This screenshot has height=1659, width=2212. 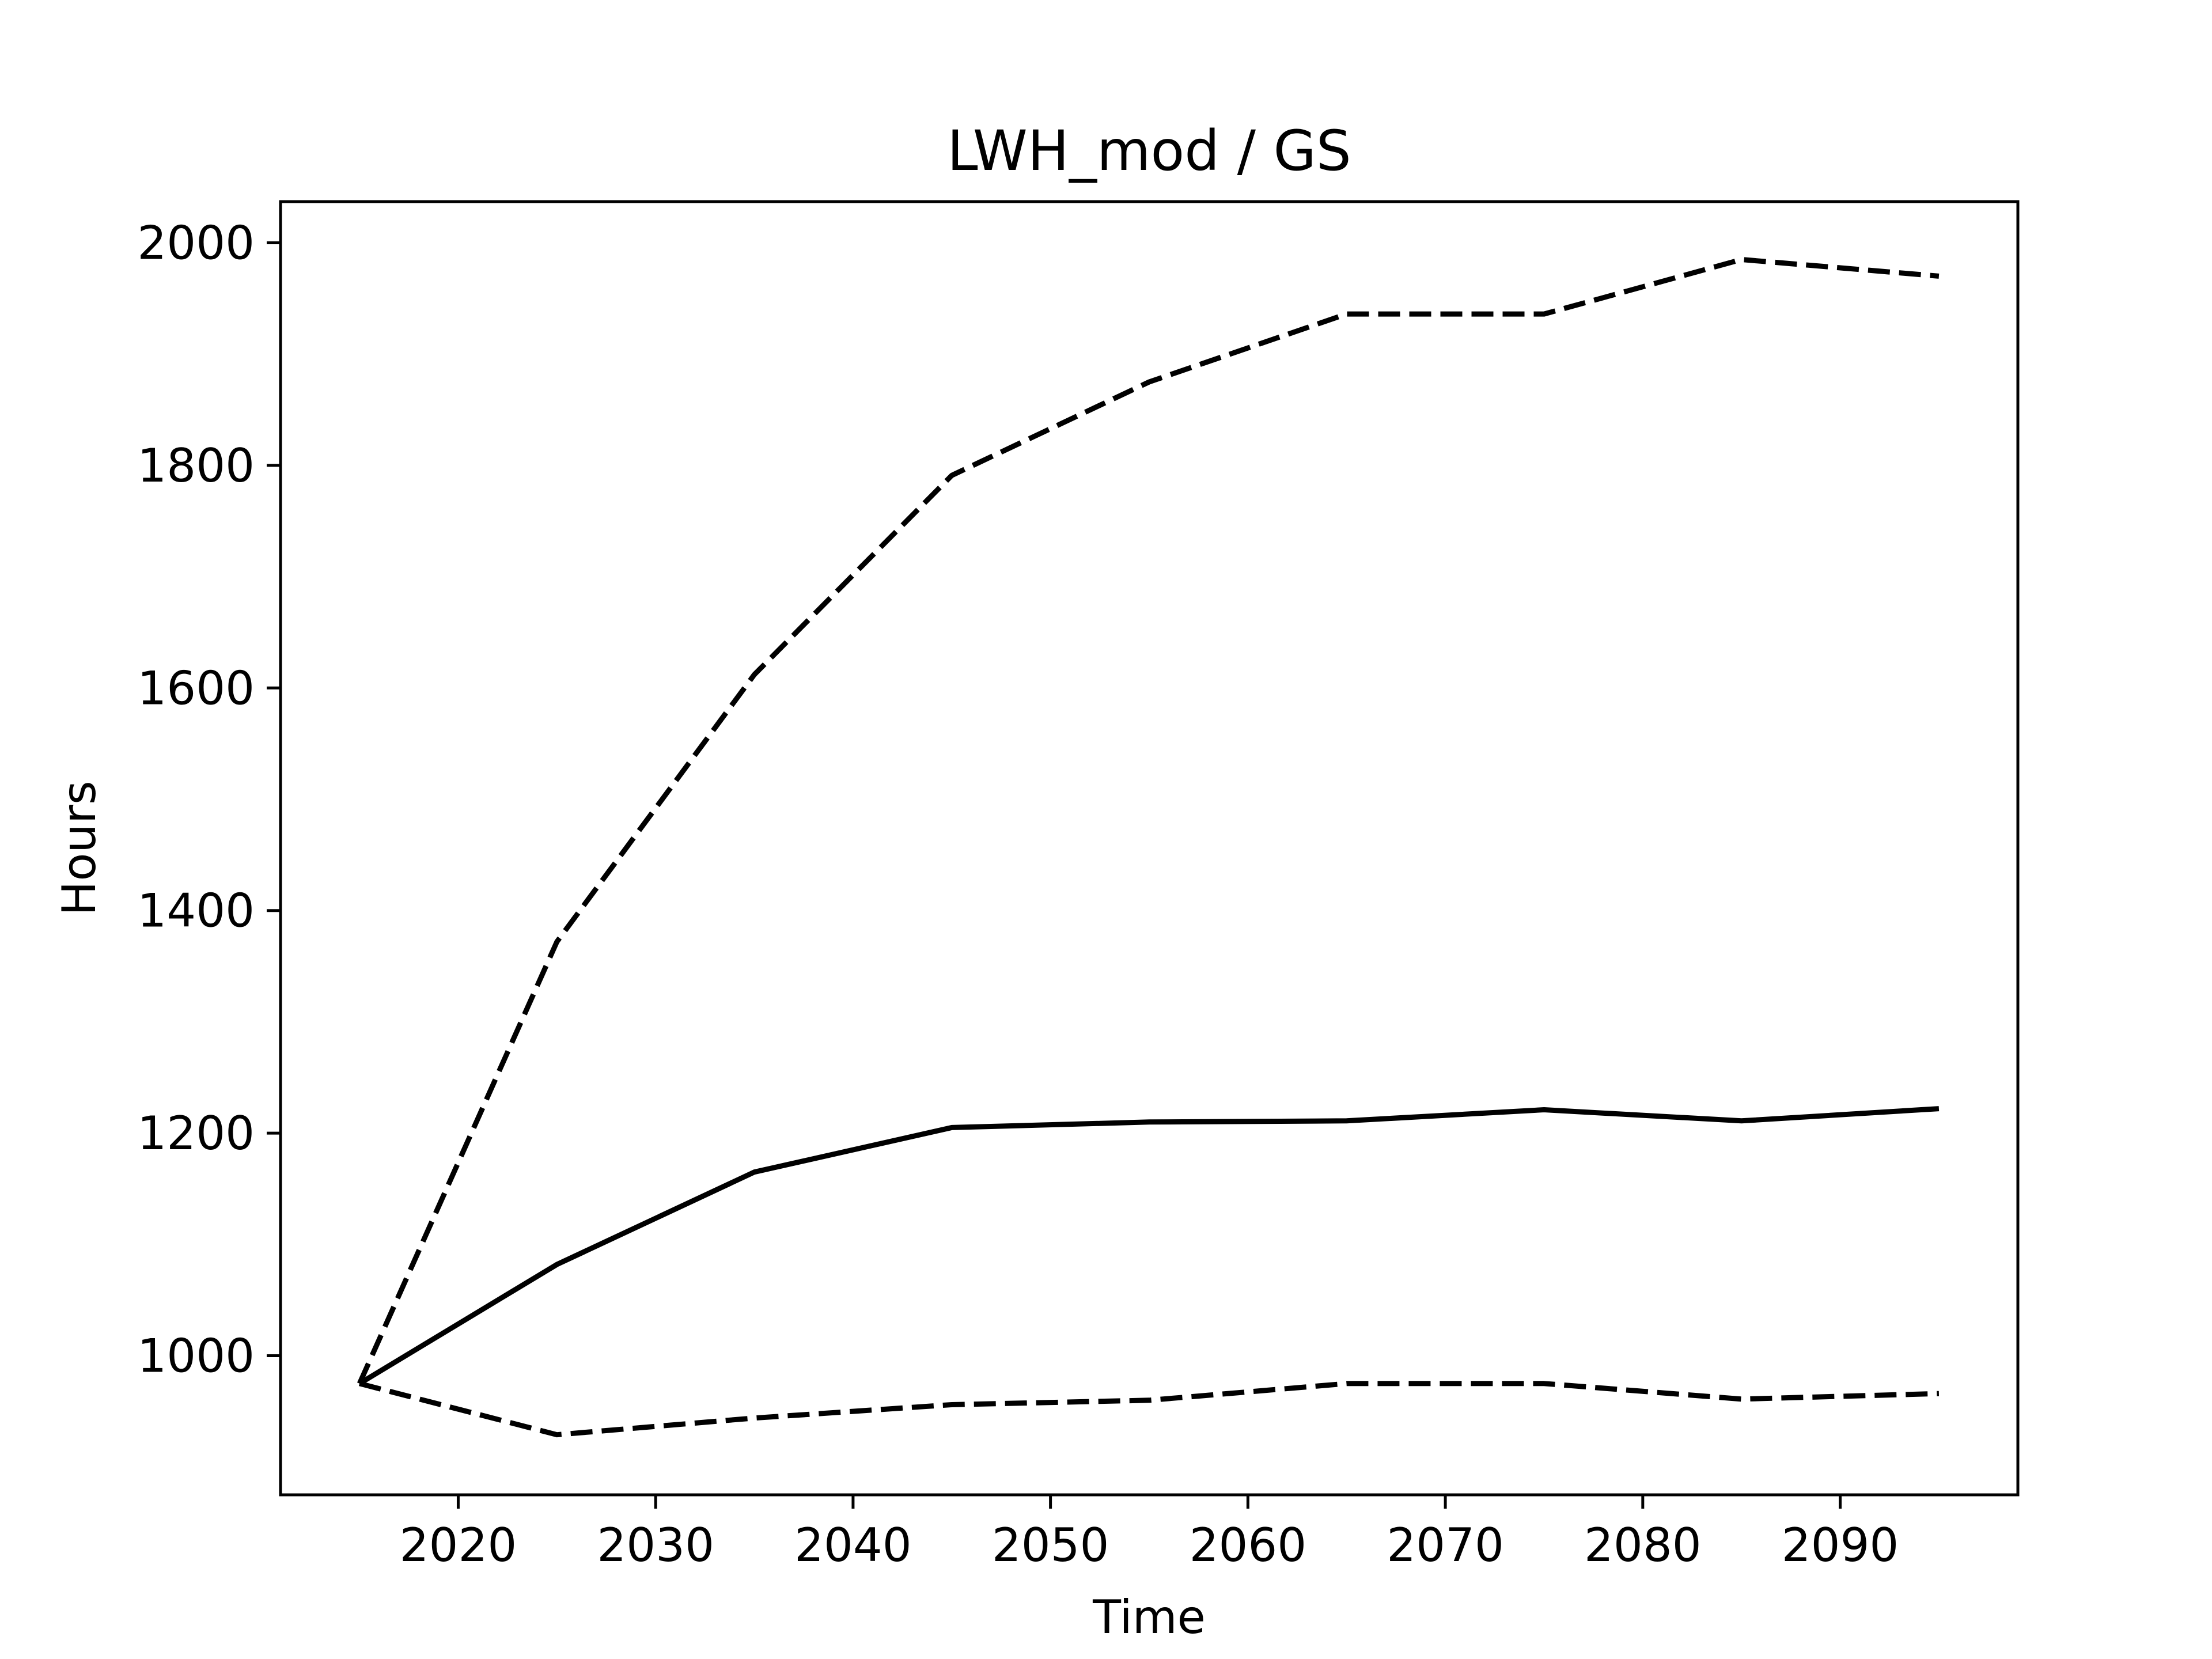 What do you see at coordinates (196, 466) in the screenshot?
I see `y-tick-label: 1800` at bounding box center [196, 466].